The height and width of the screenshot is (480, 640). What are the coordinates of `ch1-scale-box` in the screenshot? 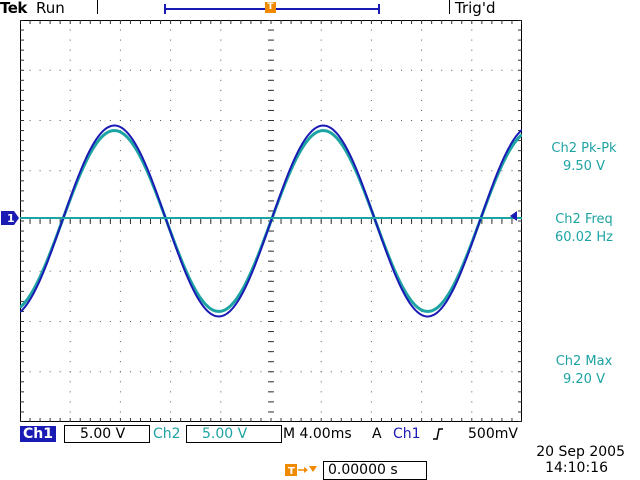 It's located at (107, 434).